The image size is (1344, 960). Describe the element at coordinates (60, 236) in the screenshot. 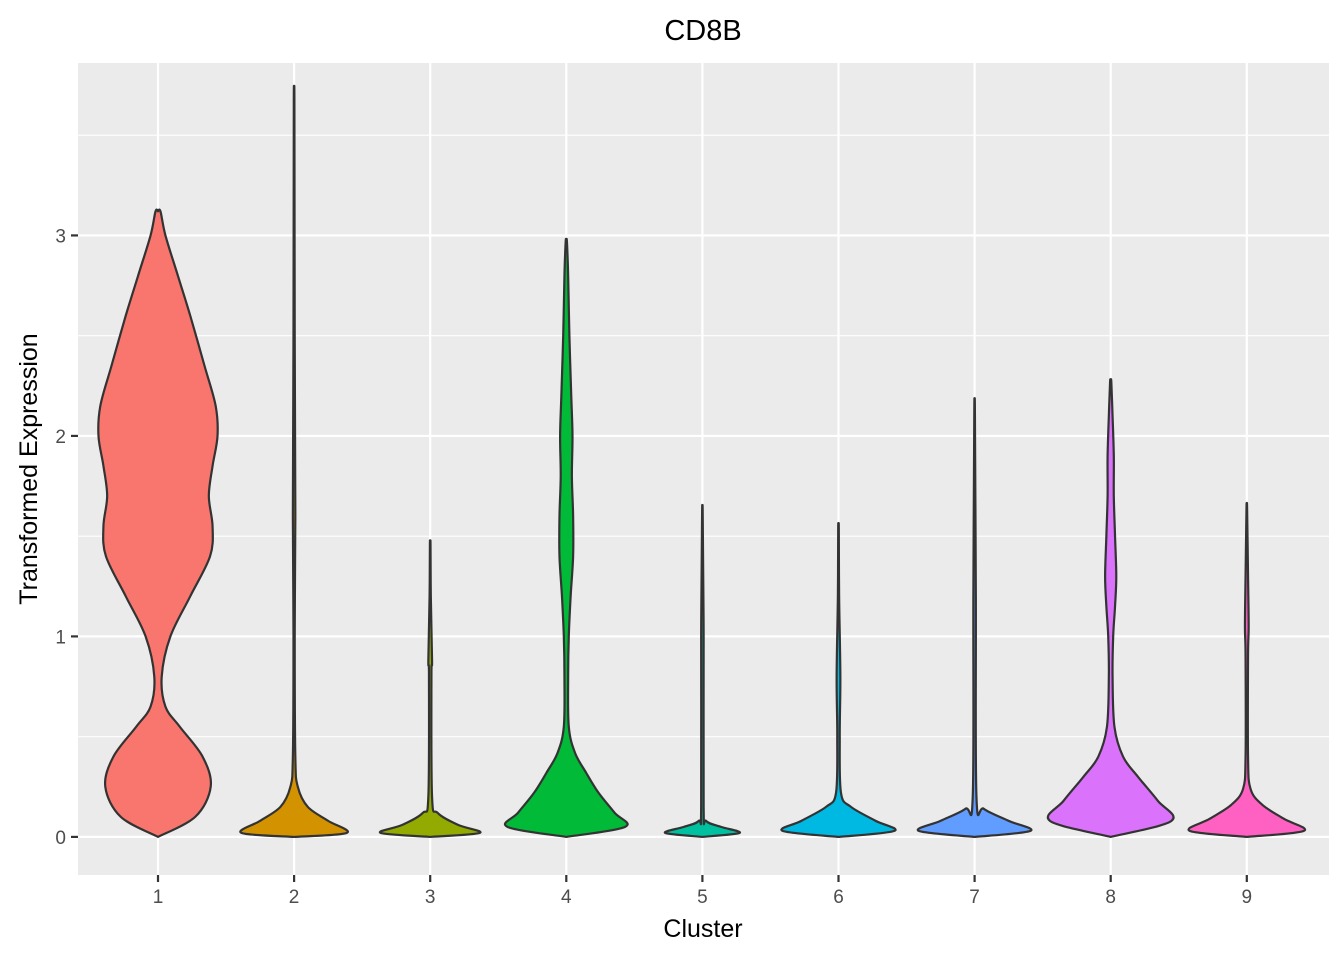

I see `y-tick-label: 3` at that location.